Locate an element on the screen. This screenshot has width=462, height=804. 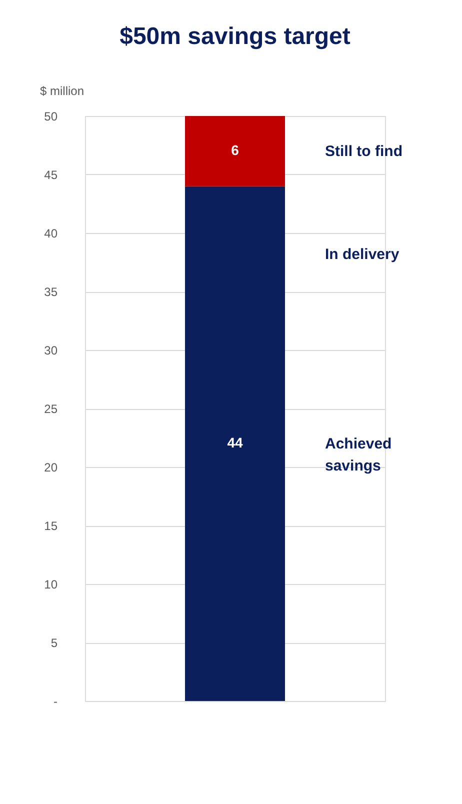
y-tick-label: 20 is located at coordinates (51, 467).